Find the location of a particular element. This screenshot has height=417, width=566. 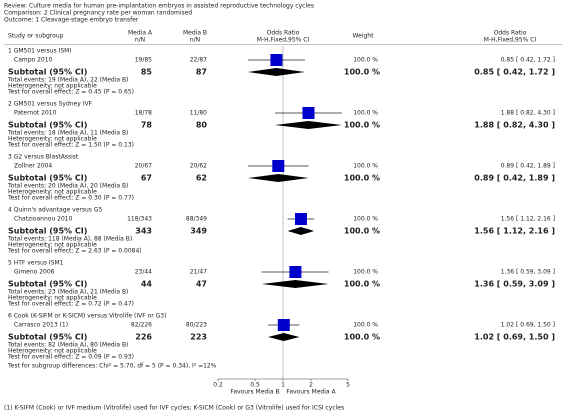

events-b: 11/80 is located at coordinates (198, 113).